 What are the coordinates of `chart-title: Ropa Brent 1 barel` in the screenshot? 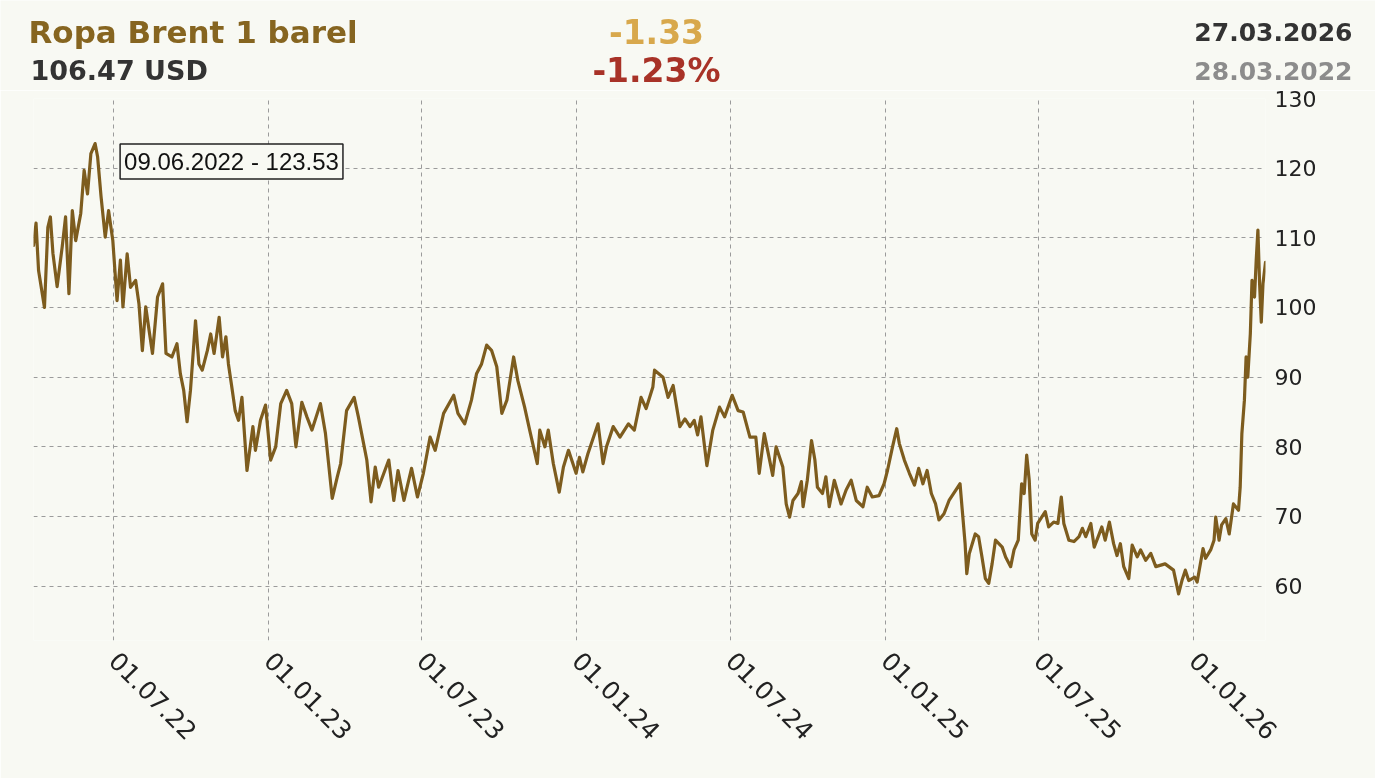 It's located at (193, 31).